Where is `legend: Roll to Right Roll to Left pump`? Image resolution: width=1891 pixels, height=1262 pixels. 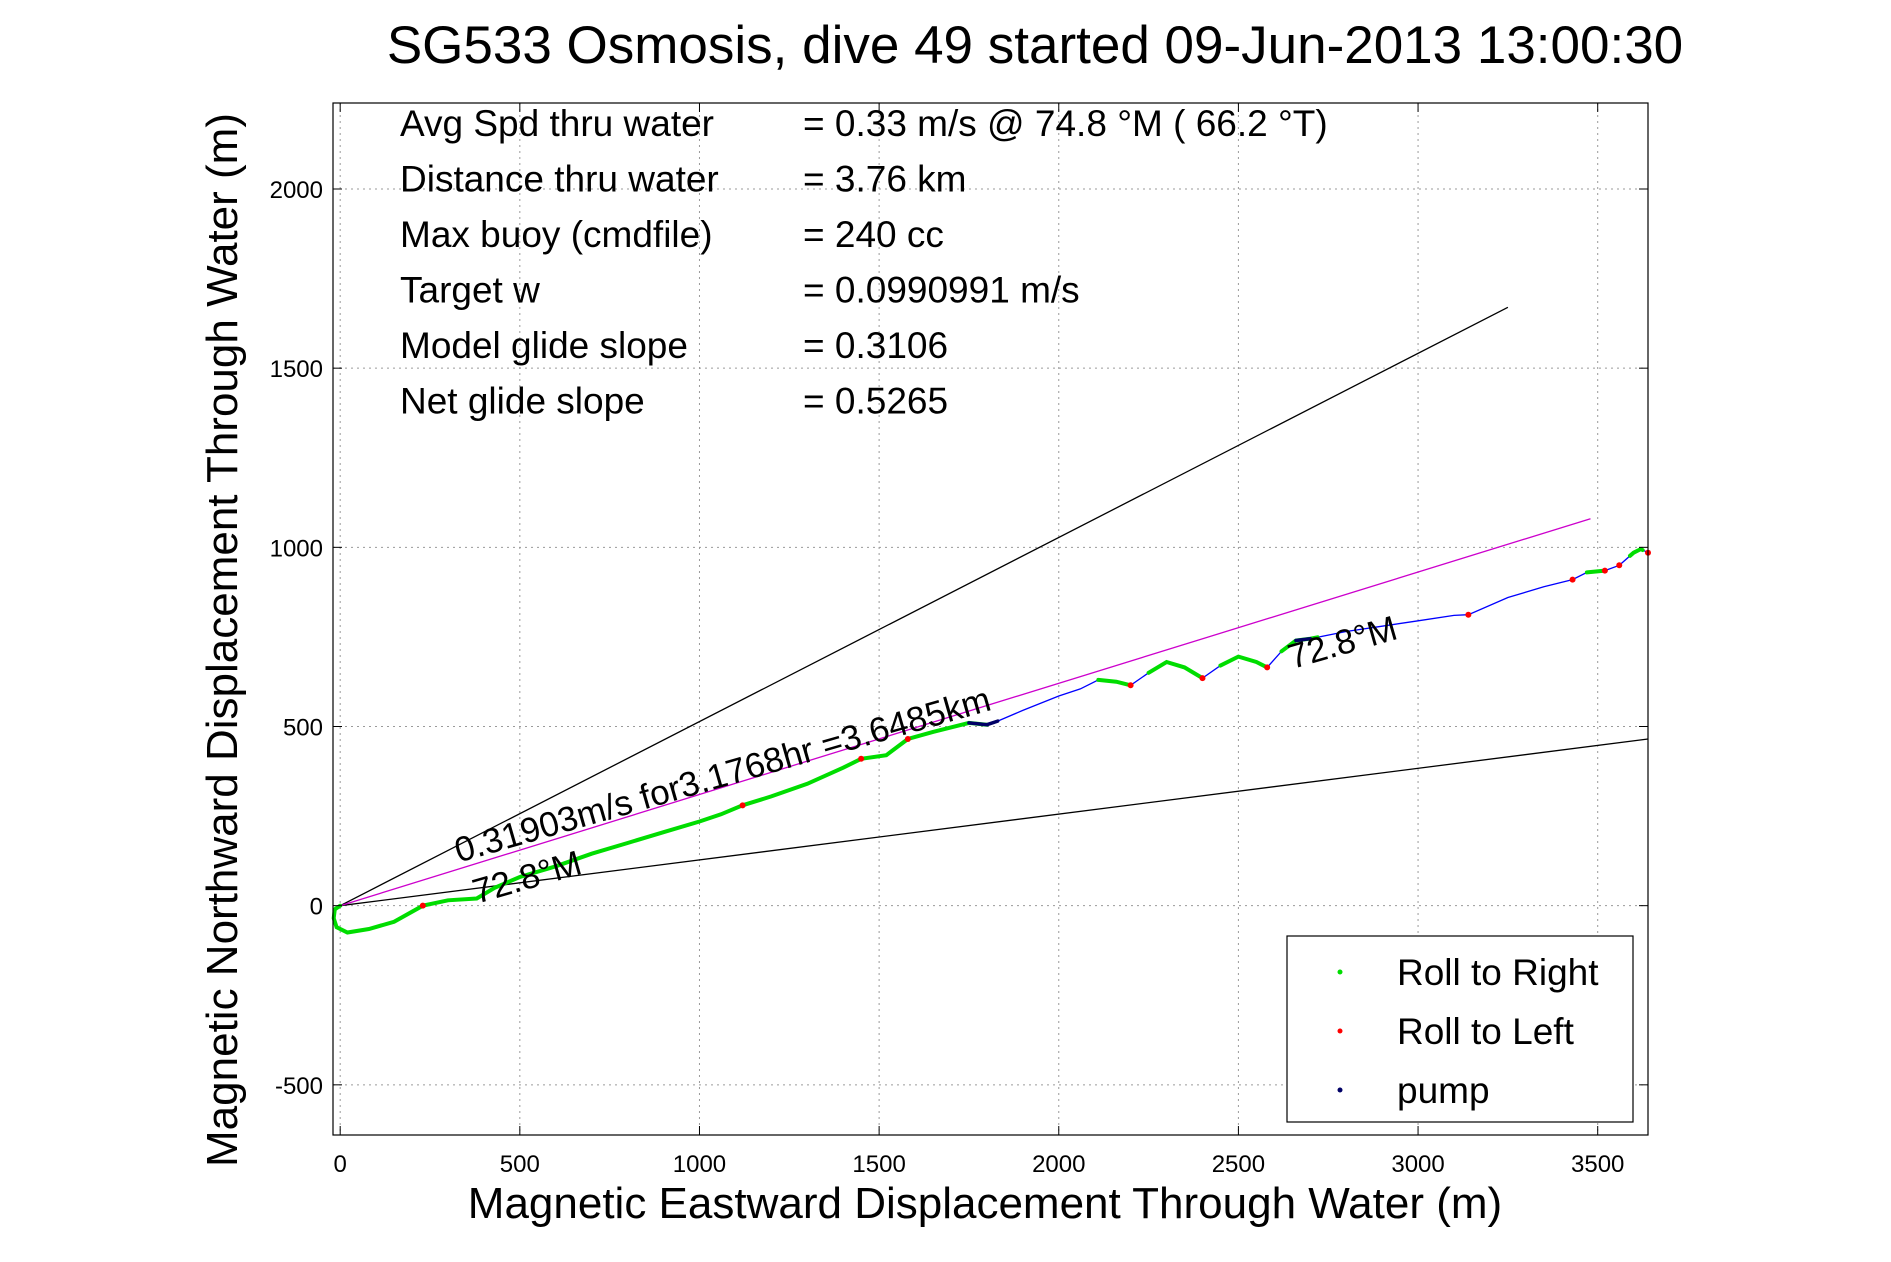 legend: Roll to Right Roll to Left pump is located at coordinates (1460, 1029).